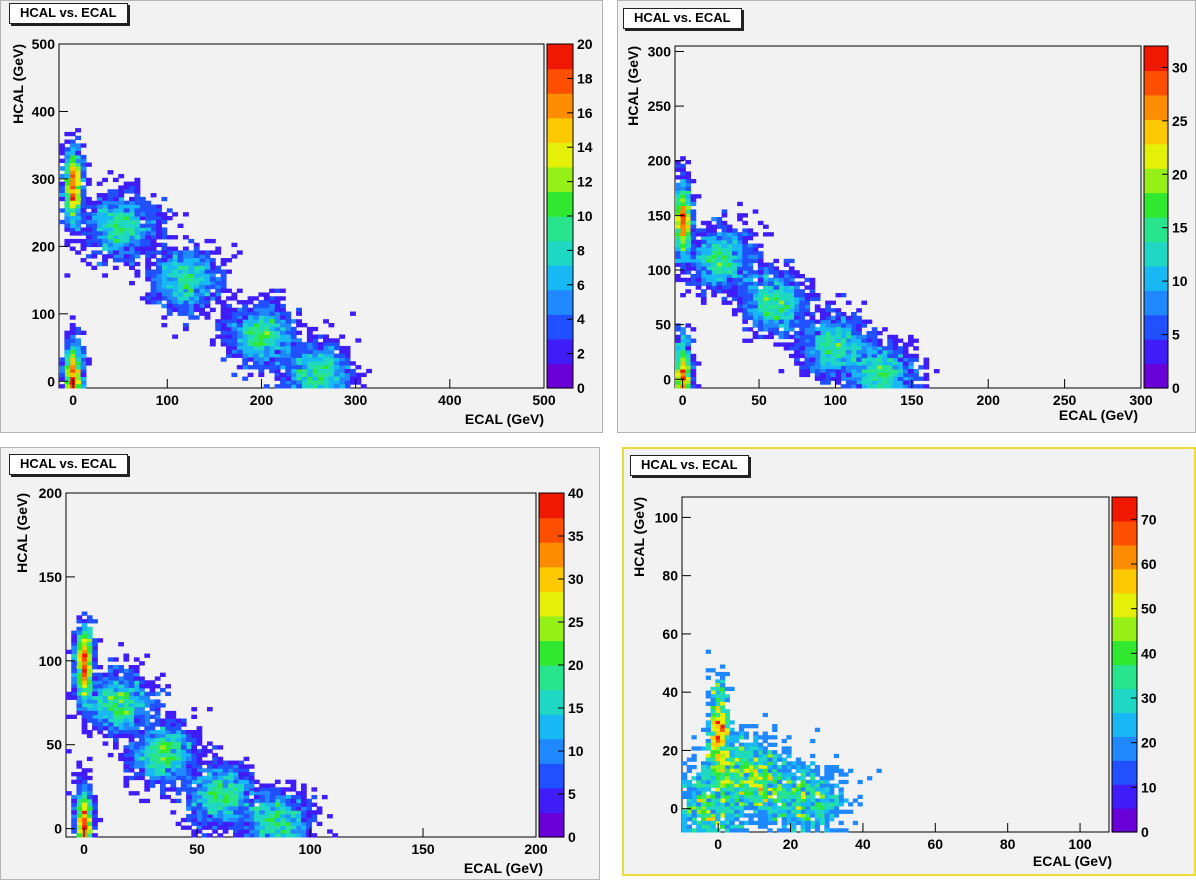 The width and height of the screenshot is (1196, 881). I want to click on x-tick-label: 500, so click(544, 400).